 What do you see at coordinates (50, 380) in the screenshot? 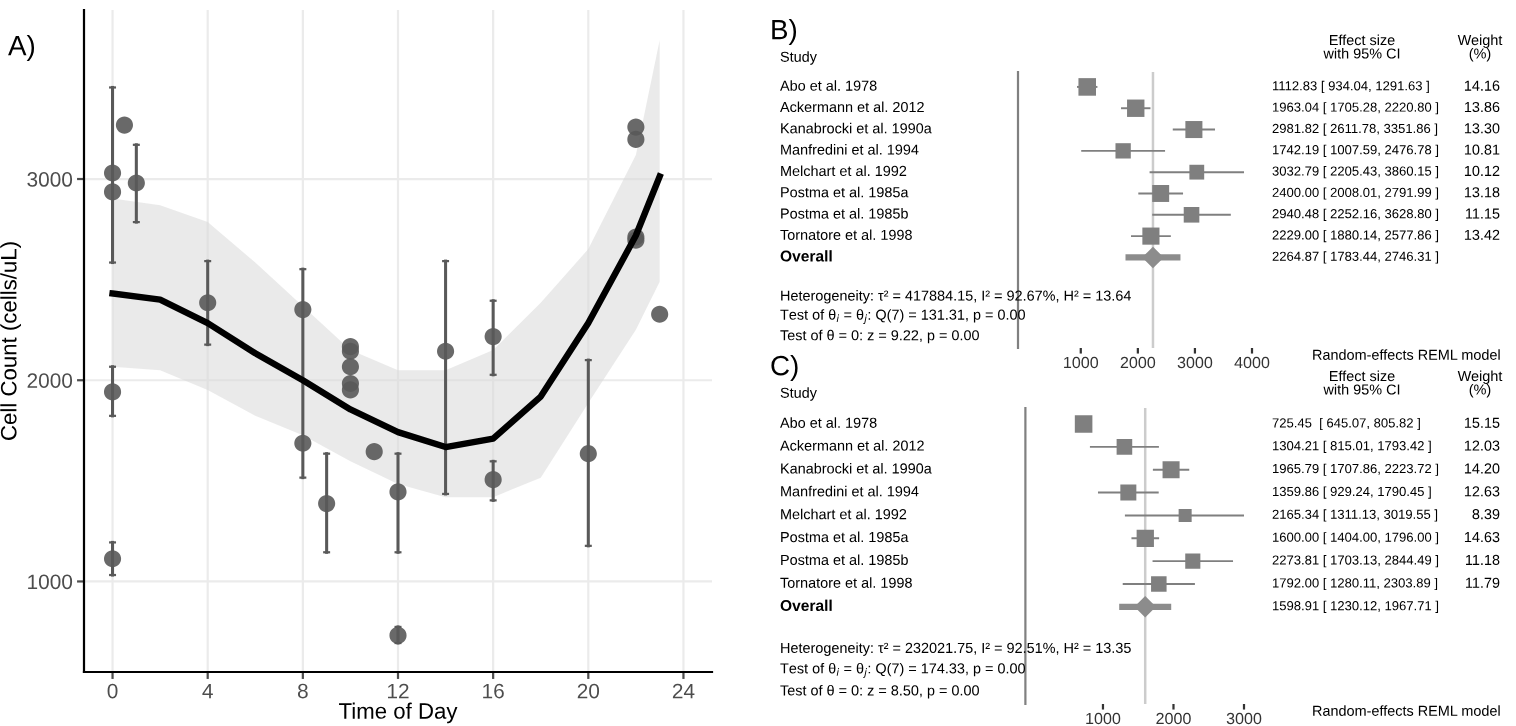
I see `y-tick-label: 2000` at bounding box center [50, 380].